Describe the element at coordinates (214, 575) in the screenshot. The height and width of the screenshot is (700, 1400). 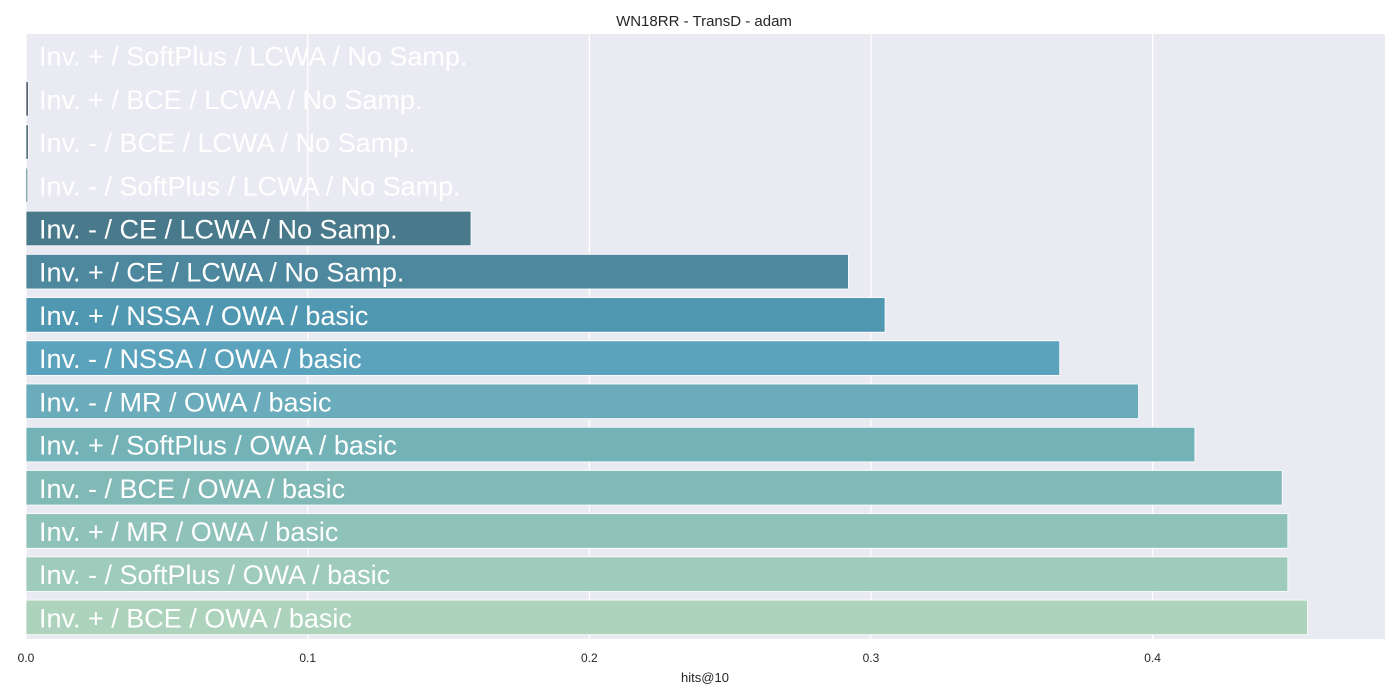
I see `bar-label: Inv. - / SoftPlus / OWA / basic` at that location.